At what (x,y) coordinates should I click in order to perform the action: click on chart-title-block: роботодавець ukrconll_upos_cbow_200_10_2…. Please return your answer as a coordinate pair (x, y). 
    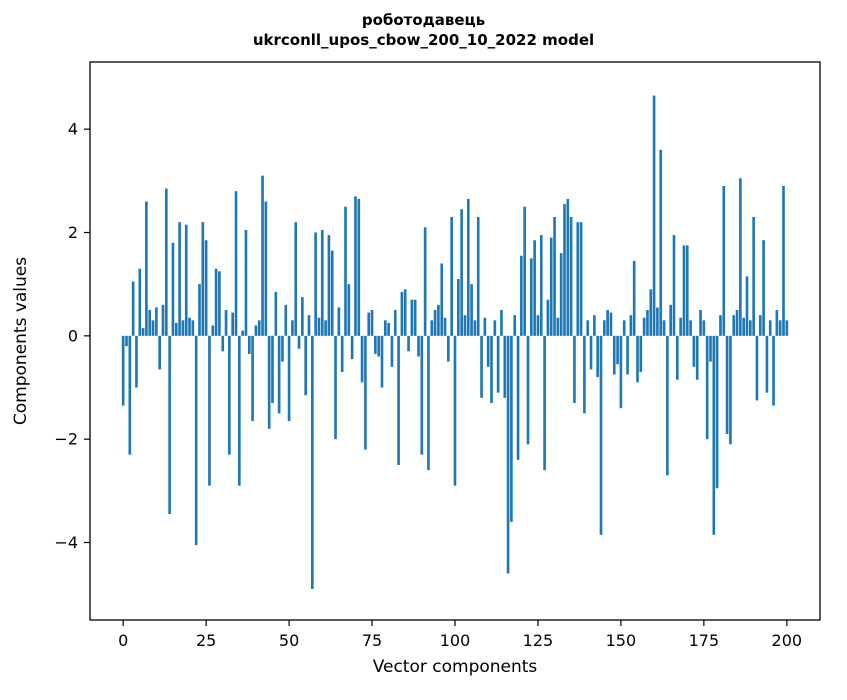
    Looking at the image, I should click on (423, 30).